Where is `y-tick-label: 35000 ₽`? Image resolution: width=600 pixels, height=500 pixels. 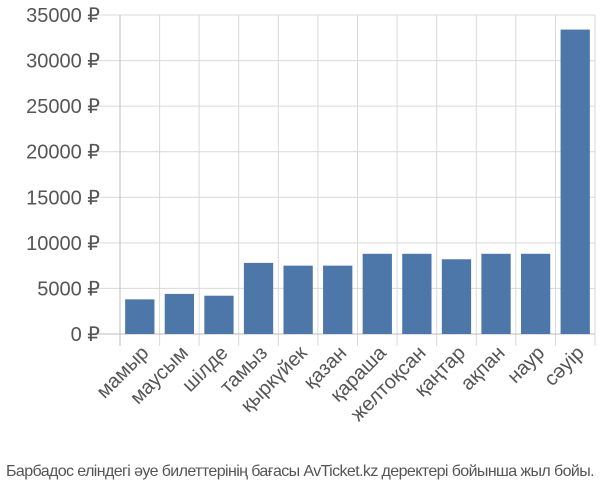
y-tick-label: 35000 ₽ is located at coordinates (63, 16).